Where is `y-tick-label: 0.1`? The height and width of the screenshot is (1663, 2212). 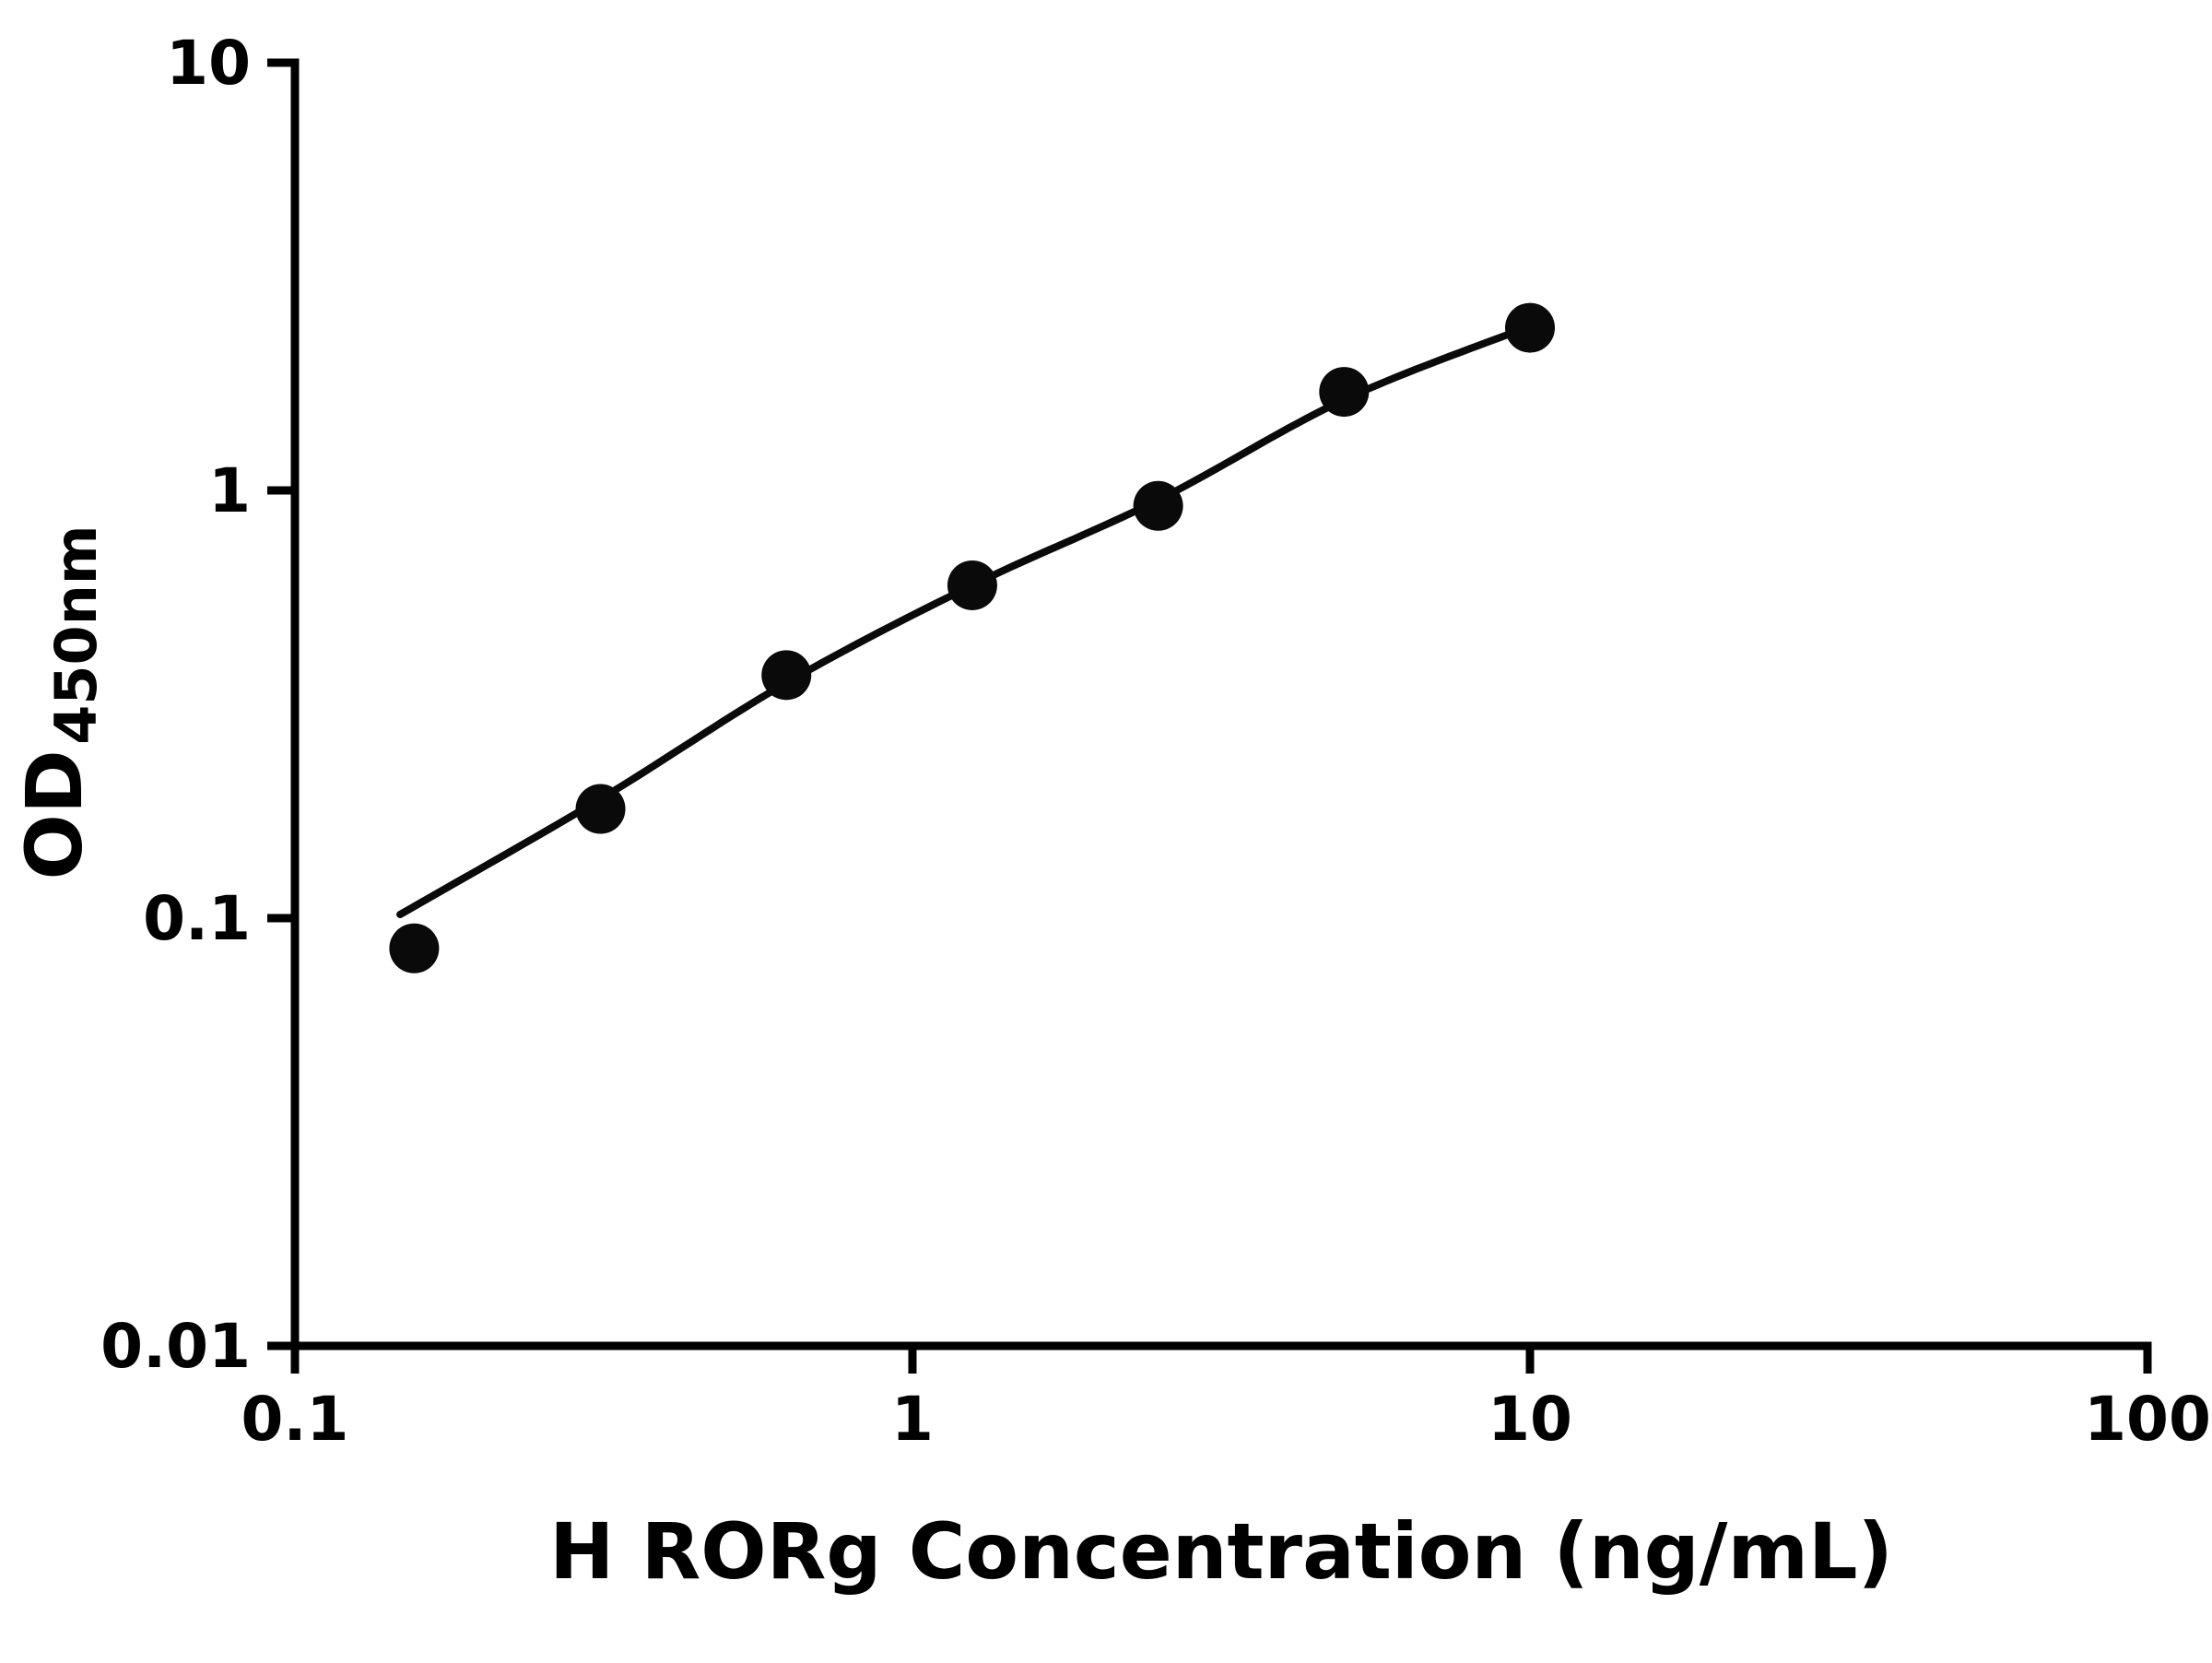 y-tick-label: 0.1 is located at coordinates (197, 918).